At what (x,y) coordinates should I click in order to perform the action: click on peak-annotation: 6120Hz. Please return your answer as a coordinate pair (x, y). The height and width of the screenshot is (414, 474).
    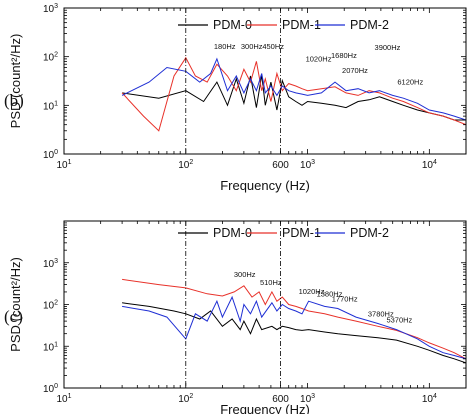
    Looking at the image, I should click on (410, 82).